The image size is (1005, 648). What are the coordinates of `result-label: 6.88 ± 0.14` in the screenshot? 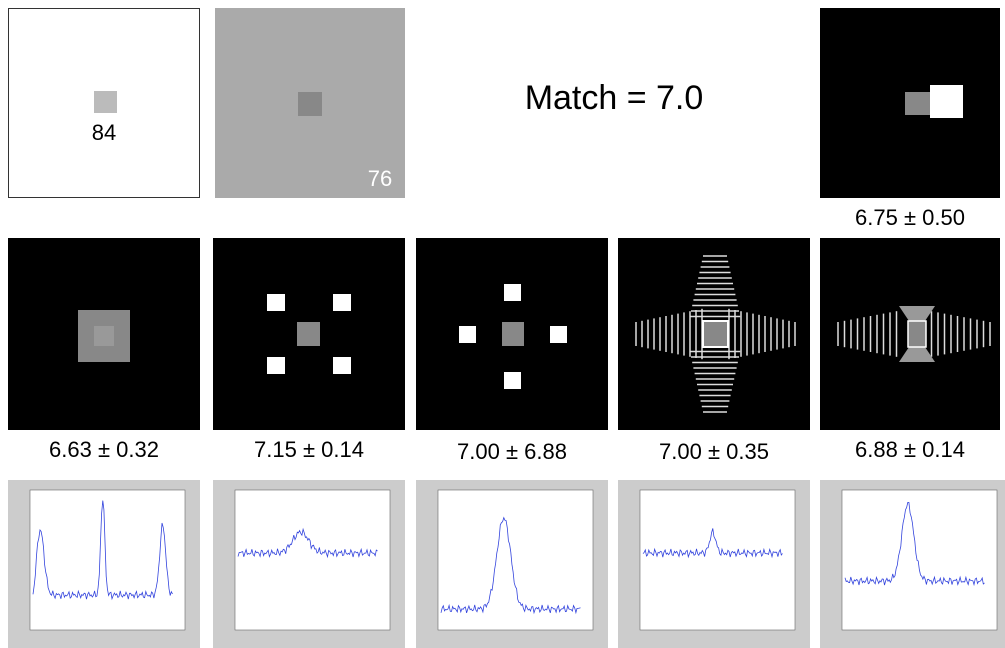 It's located at (910, 449).